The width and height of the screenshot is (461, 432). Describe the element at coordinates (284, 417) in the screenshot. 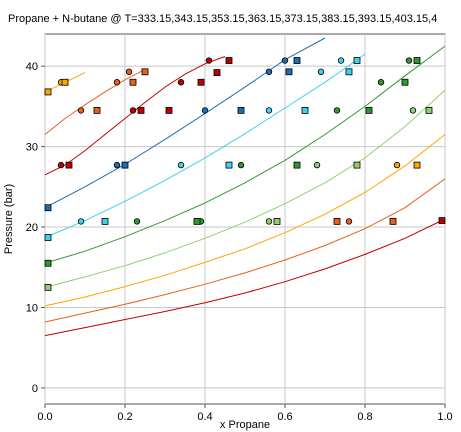

I see `x-tick-label: 0.6` at that location.